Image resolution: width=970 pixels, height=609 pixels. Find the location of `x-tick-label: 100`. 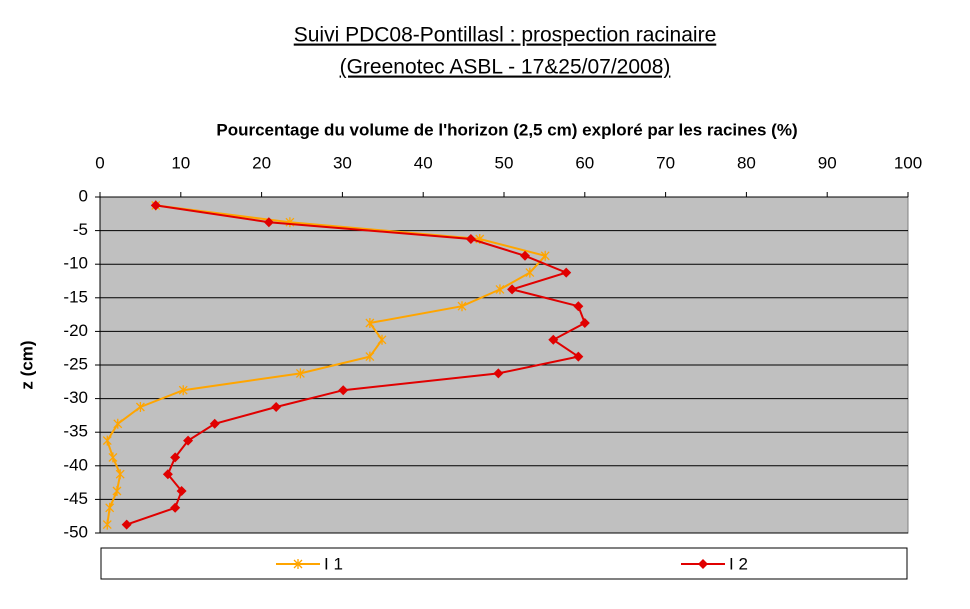

x-tick-label: 100 is located at coordinates (908, 162).